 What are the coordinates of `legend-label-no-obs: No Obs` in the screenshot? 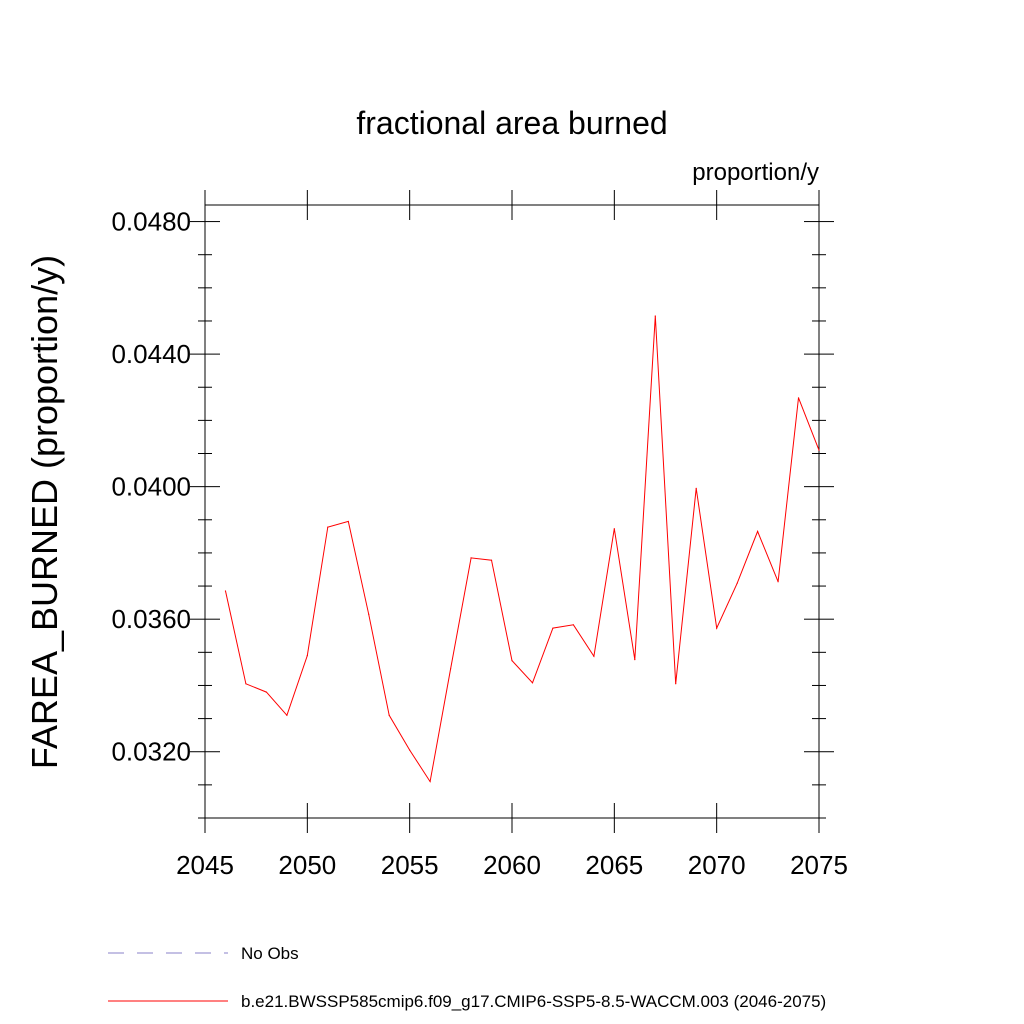 It's located at (270, 953).